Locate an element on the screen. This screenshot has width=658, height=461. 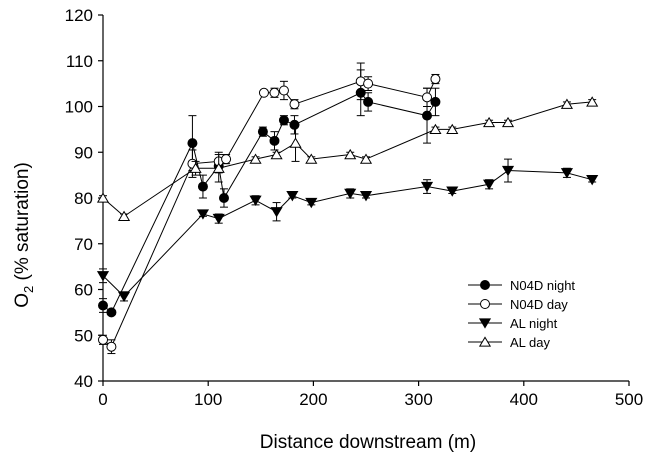
y-axis-label-subscript: 2 is located at coordinates (28, 289).